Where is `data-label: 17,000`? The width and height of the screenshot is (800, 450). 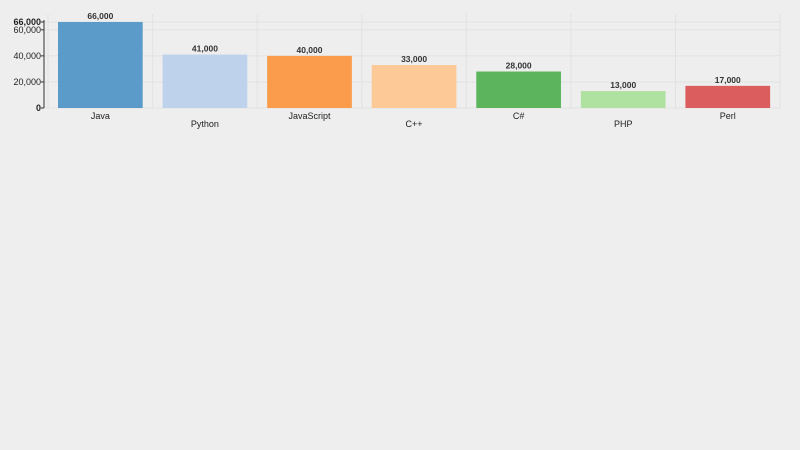
data-label: 17,000 is located at coordinates (728, 80).